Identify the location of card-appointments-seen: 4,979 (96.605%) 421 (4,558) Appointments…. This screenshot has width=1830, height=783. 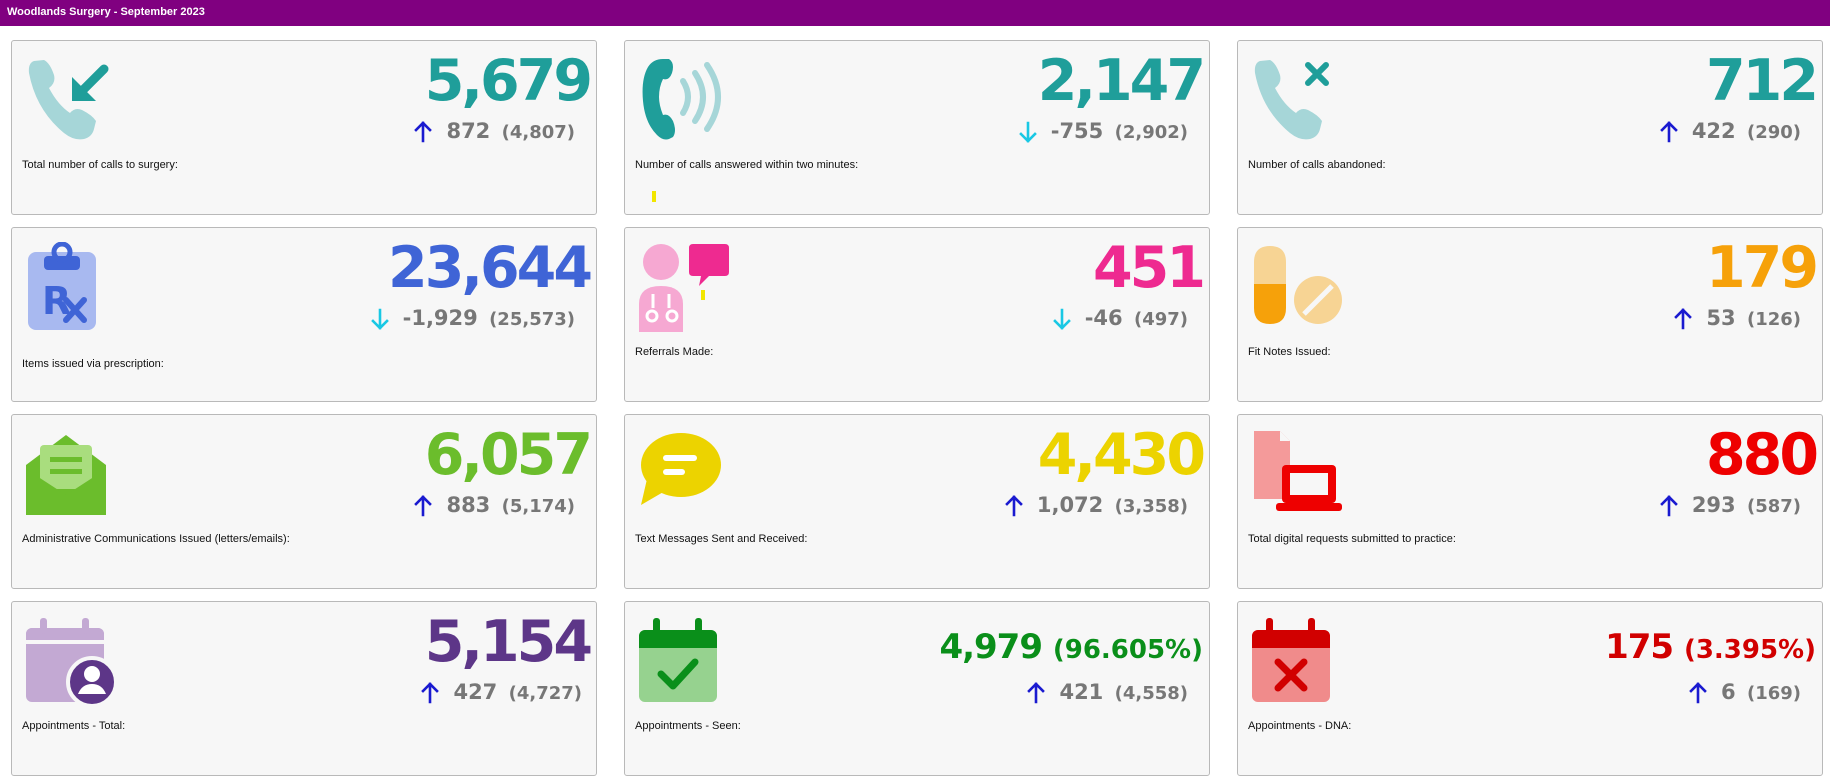
(917, 688).